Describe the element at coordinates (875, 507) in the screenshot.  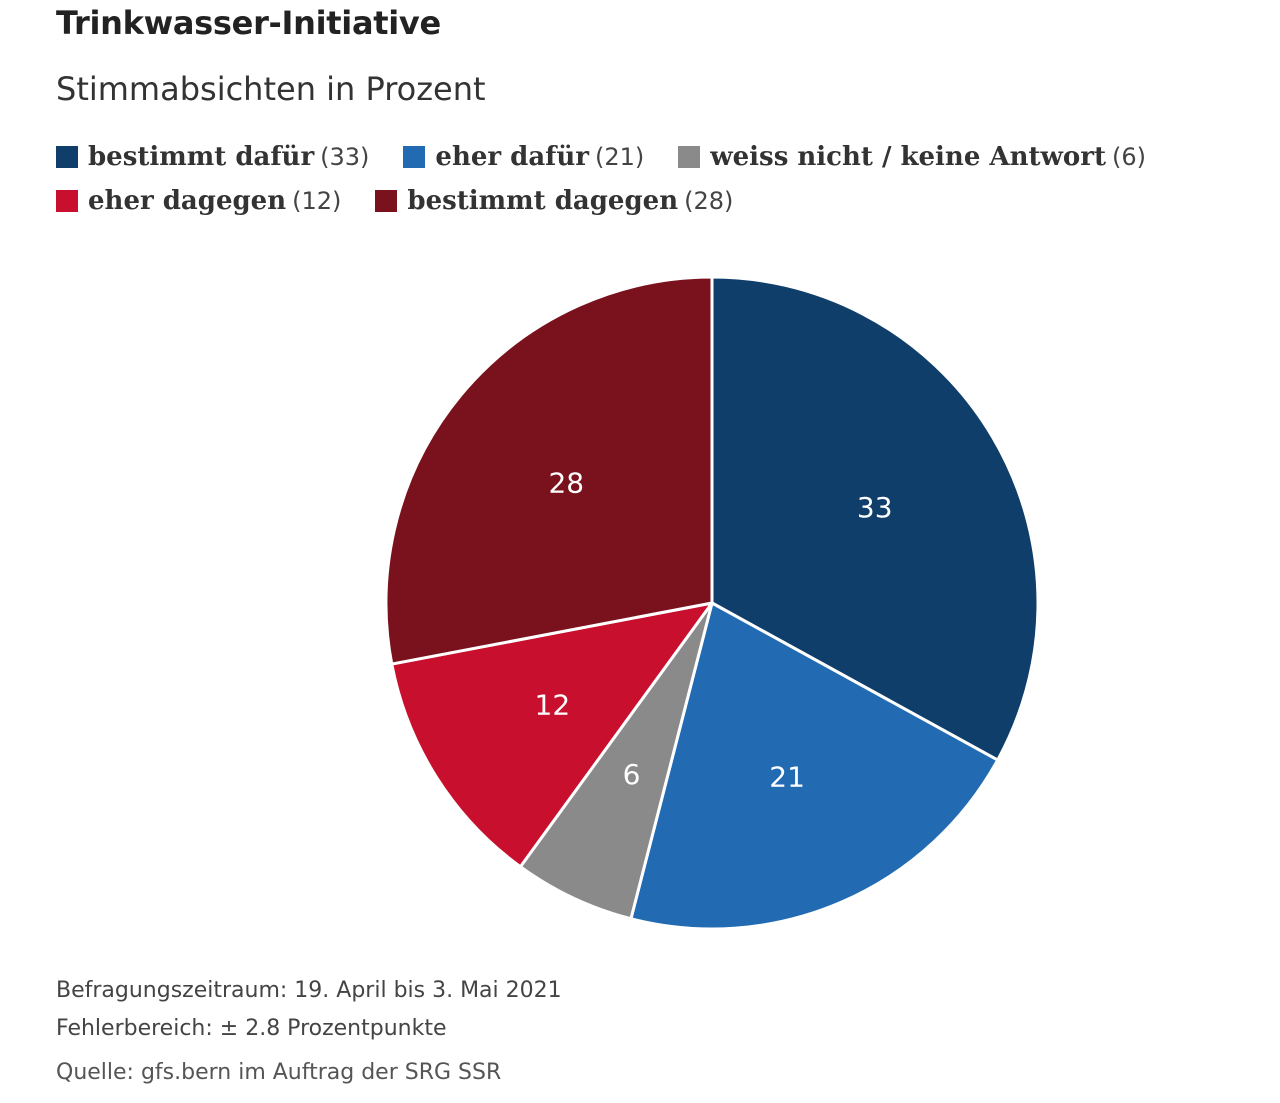
I see `slice-data-label-0: 33` at that location.